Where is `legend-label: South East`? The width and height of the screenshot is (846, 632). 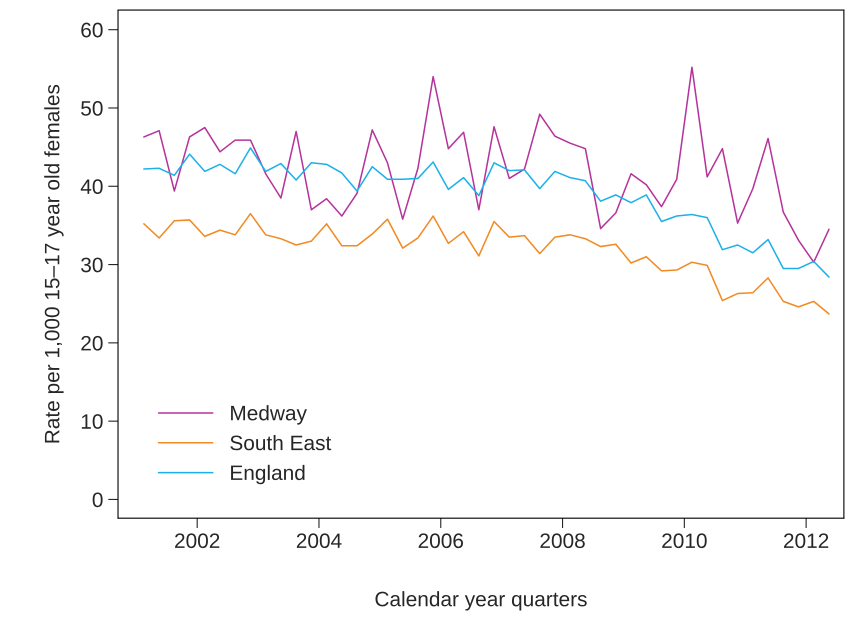 legend-label: South East is located at coordinates (281, 442).